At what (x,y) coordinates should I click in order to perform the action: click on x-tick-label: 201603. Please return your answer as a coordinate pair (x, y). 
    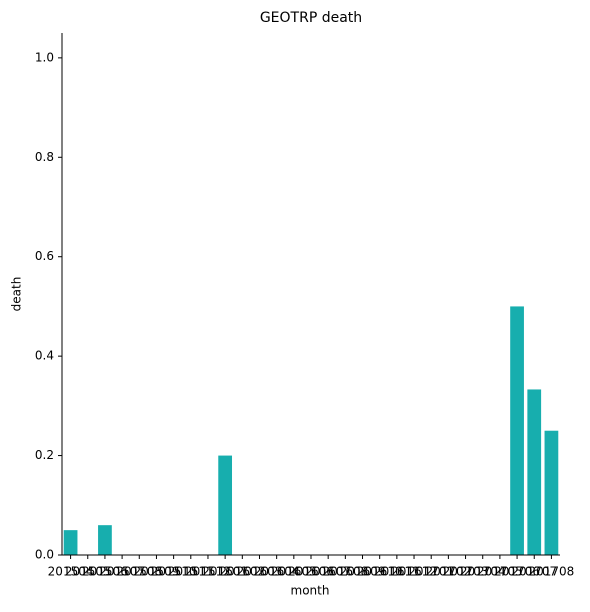
    Looking at the image, I should click on (260, 572).